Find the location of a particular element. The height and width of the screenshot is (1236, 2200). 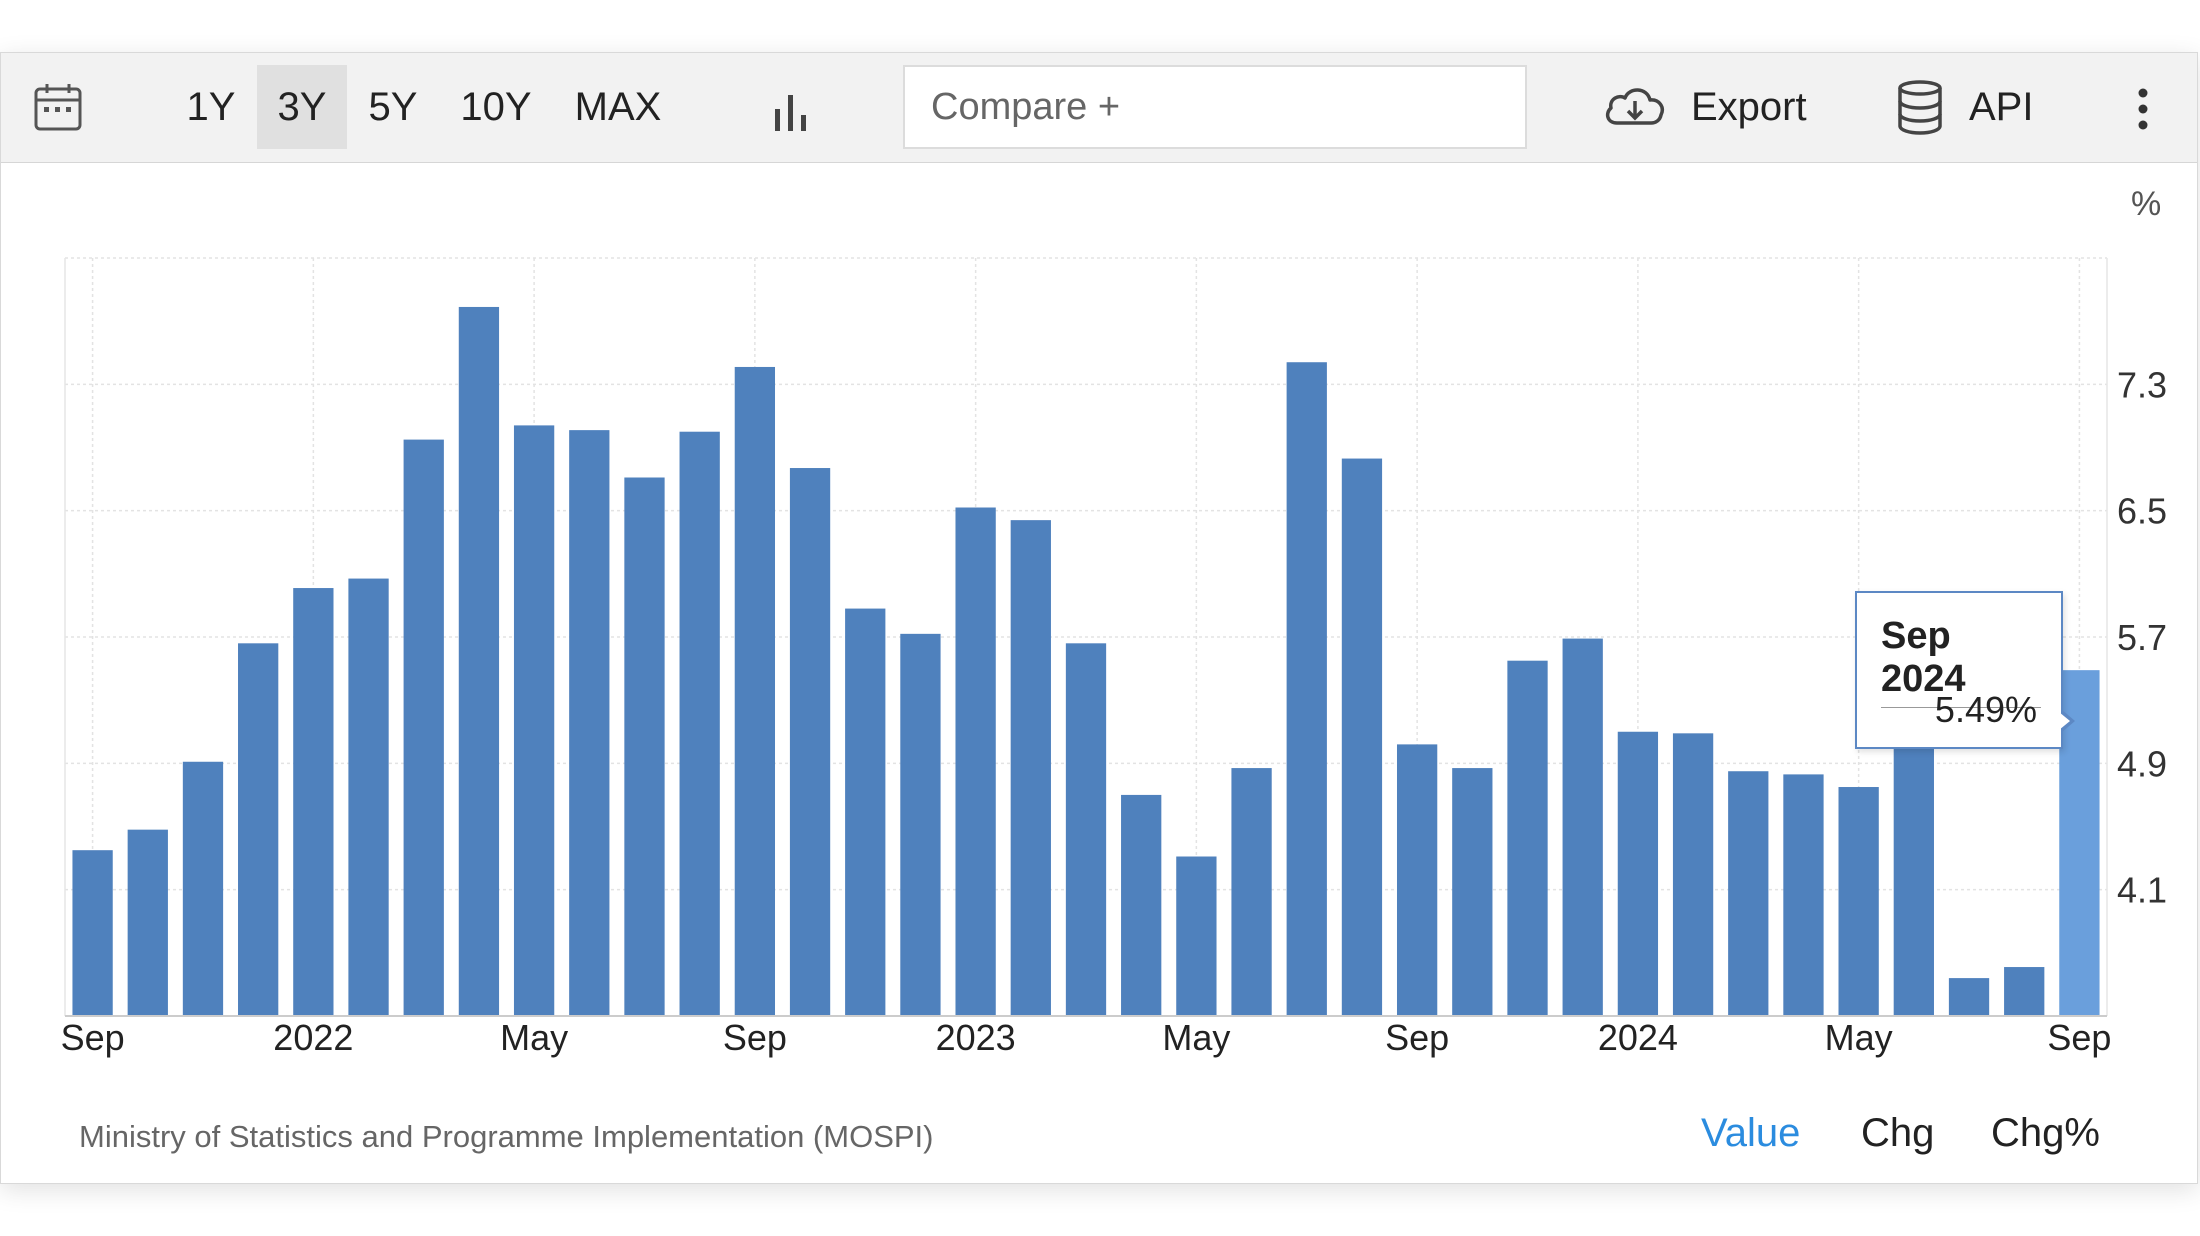

y-tick-label: 4.1 is located at coordinates (2142, 890).